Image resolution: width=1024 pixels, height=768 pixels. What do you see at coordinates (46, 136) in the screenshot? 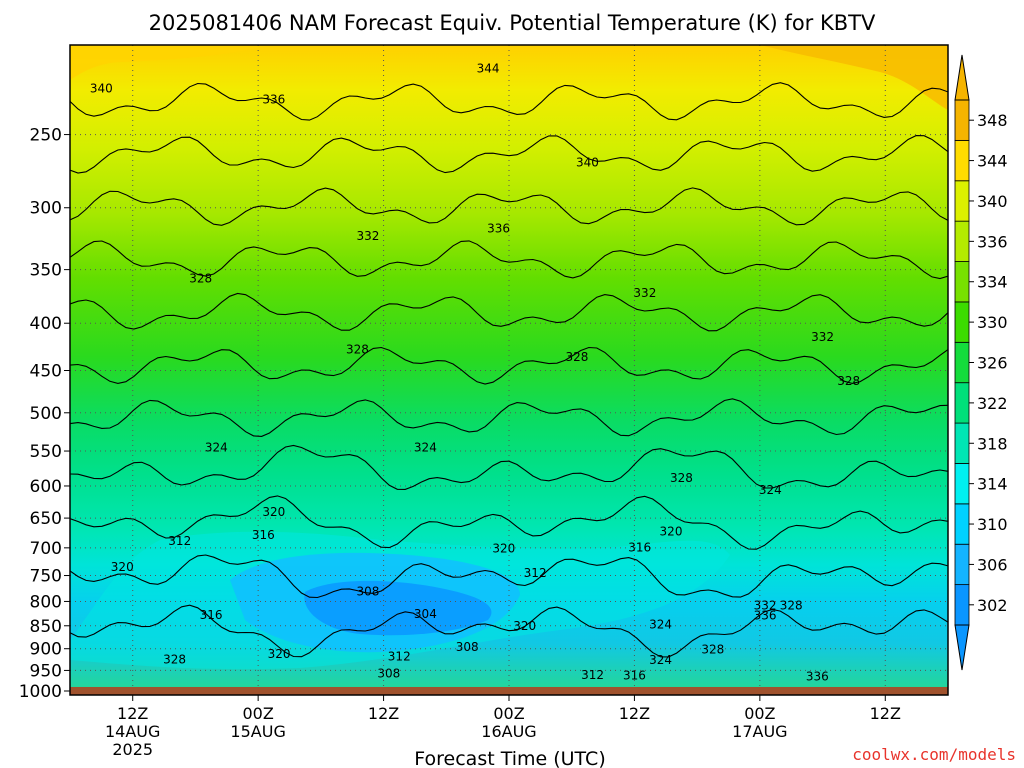
I see `y-tick-label: 250` at bounding box center [46, 136].